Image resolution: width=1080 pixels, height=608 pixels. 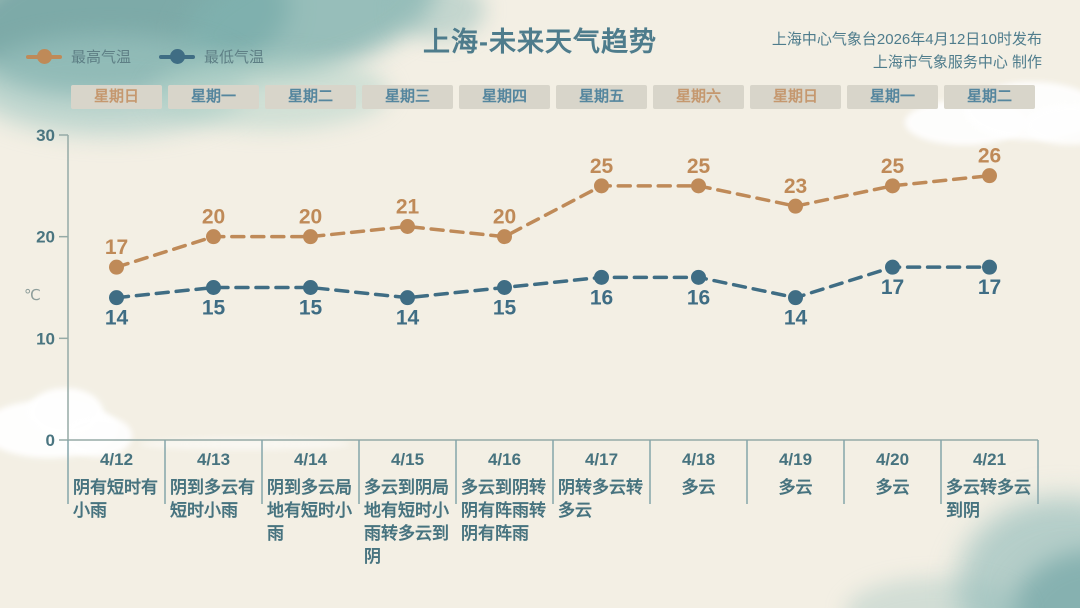 I want to click on high-temp-label: 17, so click(x=116, y=247).